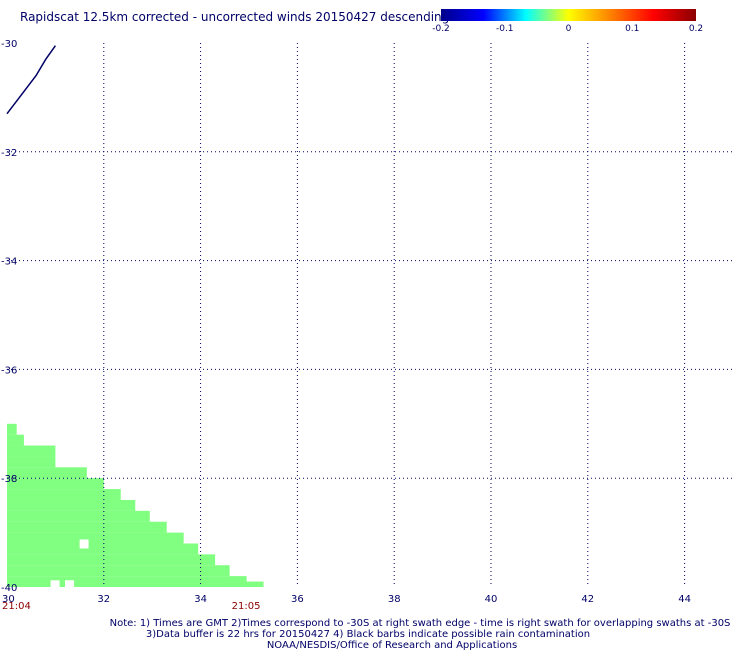 Image resolution: width=740 pixels, height=650 pixels. What do you see at coordinates (567, 21) in the screenshot?
I see `colorbar-legend: -0.2 -0.1 0 0.1 0.2` at bounding box center [567, 21].